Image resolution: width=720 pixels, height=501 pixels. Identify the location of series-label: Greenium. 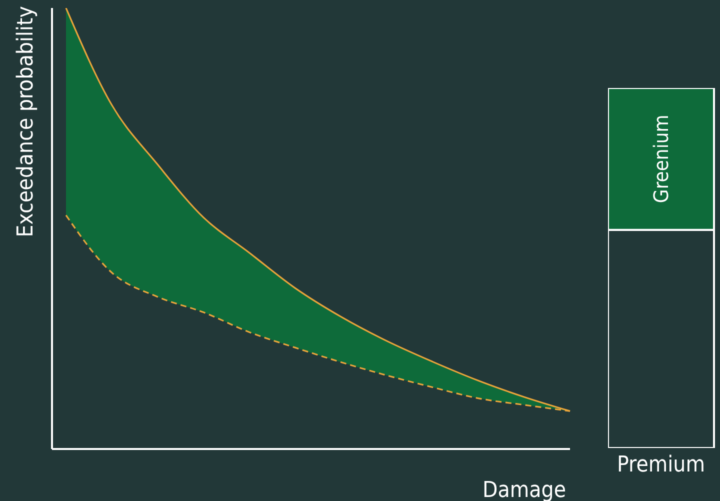
(661, 159).